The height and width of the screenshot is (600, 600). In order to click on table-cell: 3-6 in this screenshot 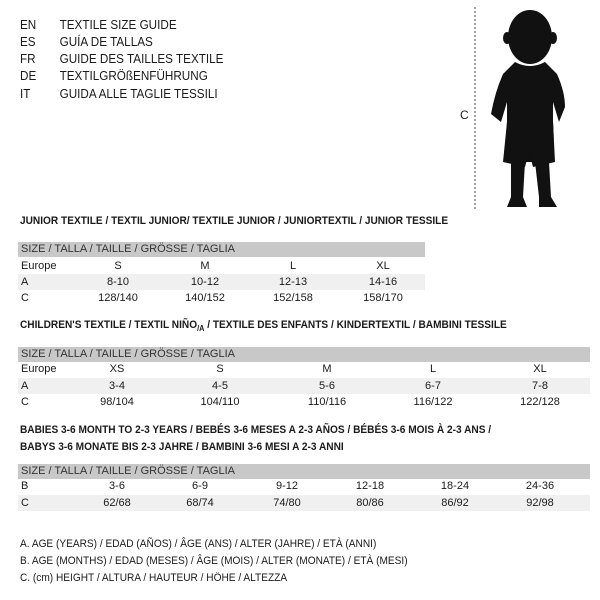, I will do `click(117, 486)`.